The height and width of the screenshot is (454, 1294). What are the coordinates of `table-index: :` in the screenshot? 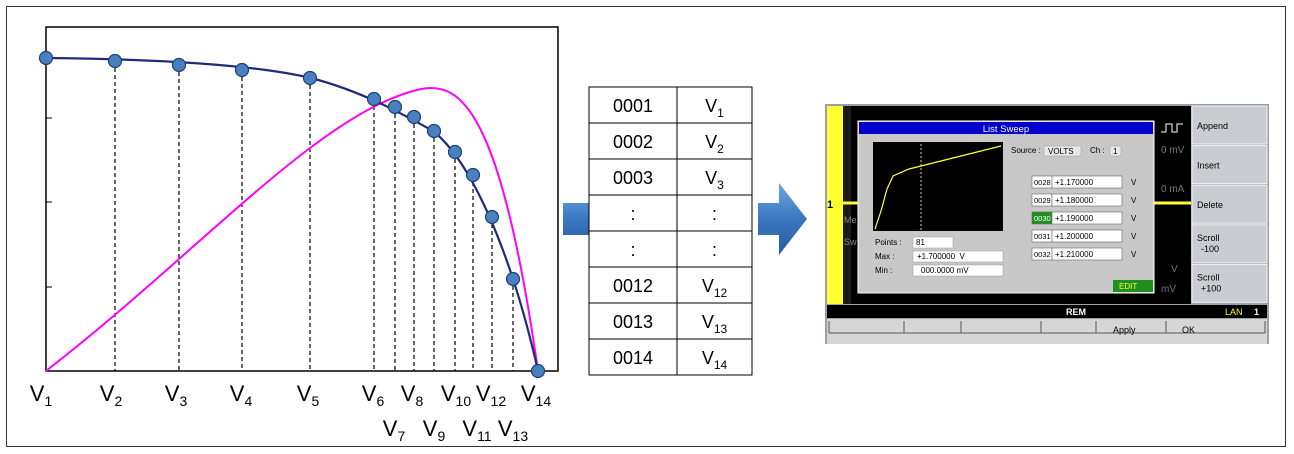 It's located at (632, 250).